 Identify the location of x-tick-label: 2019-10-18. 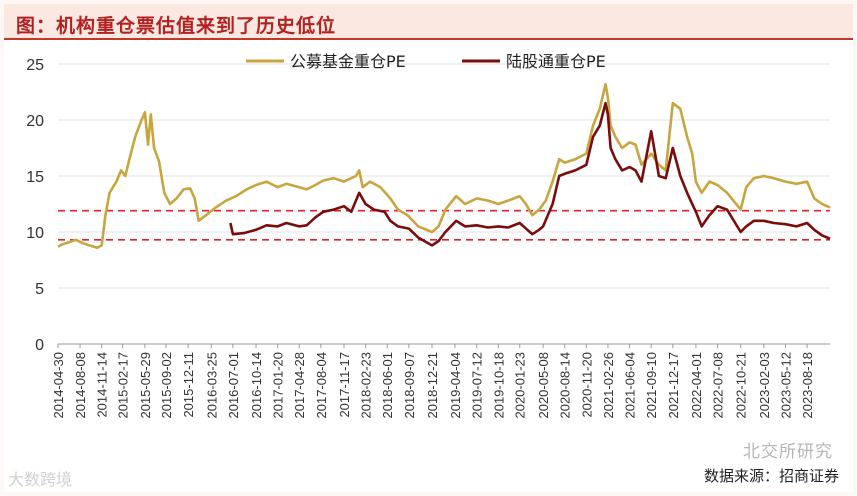
(498, 385).